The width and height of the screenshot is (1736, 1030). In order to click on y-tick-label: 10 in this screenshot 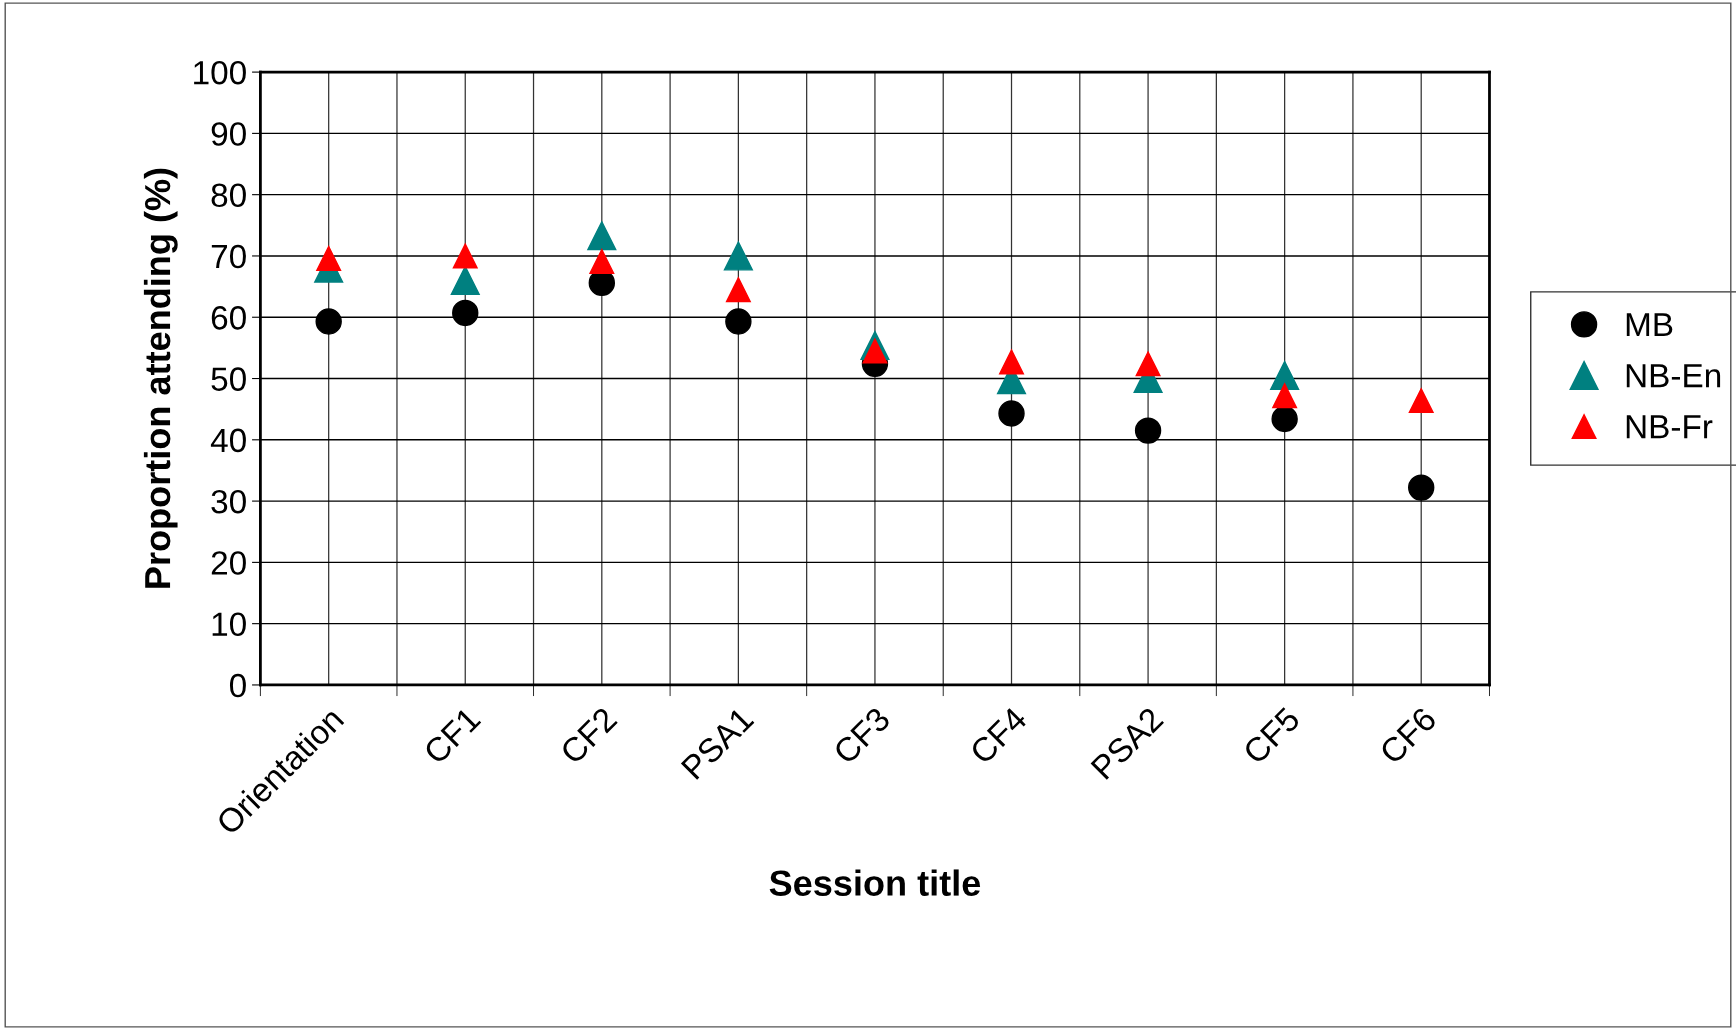, I will do `click(229, 624)`.